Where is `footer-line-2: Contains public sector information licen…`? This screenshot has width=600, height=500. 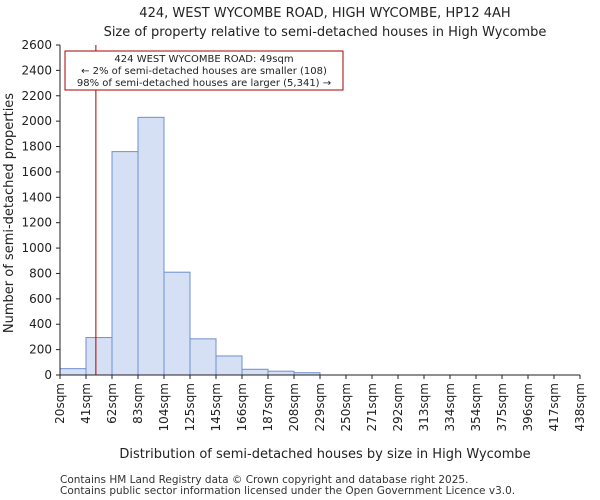
footer-line-2: Contains public sector information licen… is located at coordinates (287, 491).